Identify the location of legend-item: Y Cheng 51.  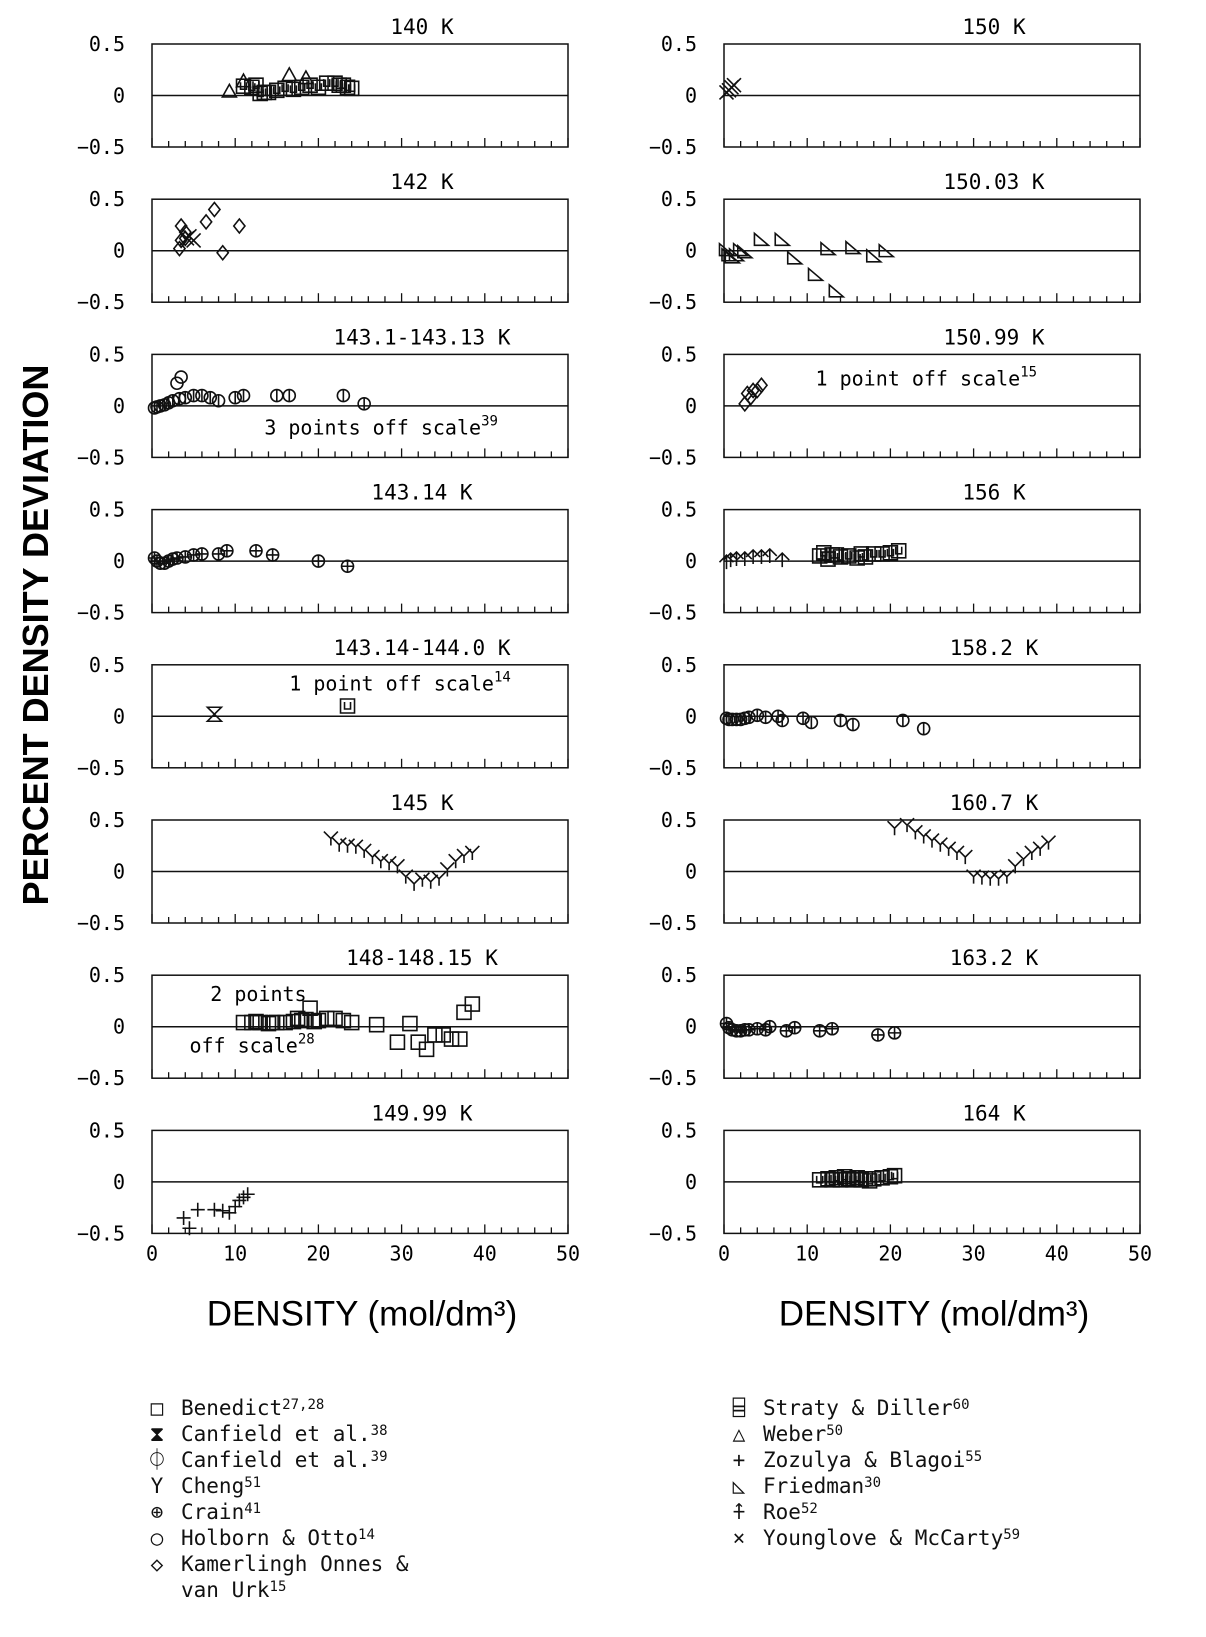
(277, 1486).